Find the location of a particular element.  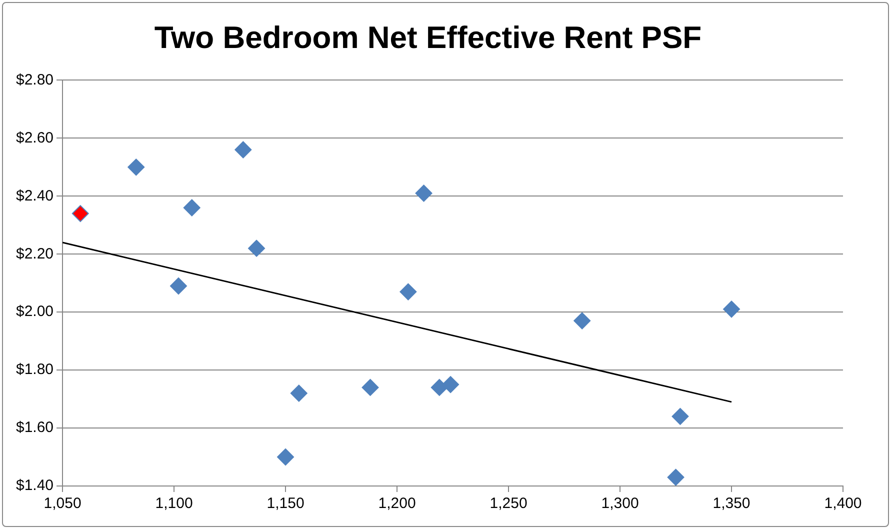

y-tick-label: $1.80 is located at coordinates (35, 369).